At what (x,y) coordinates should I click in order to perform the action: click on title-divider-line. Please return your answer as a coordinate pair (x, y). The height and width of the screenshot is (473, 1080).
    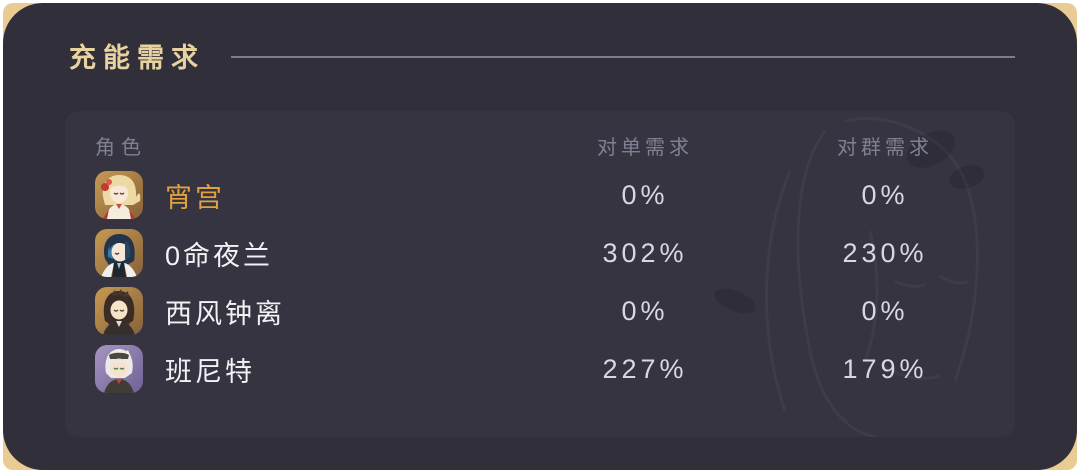
    Looking at the image, I should click on (623, 56).